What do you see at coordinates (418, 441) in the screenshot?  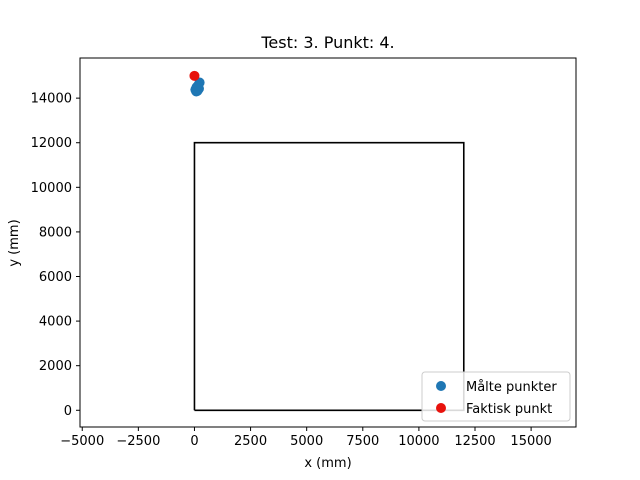 I see `x-tick-label: 10000` at bounding box center [418, 441].